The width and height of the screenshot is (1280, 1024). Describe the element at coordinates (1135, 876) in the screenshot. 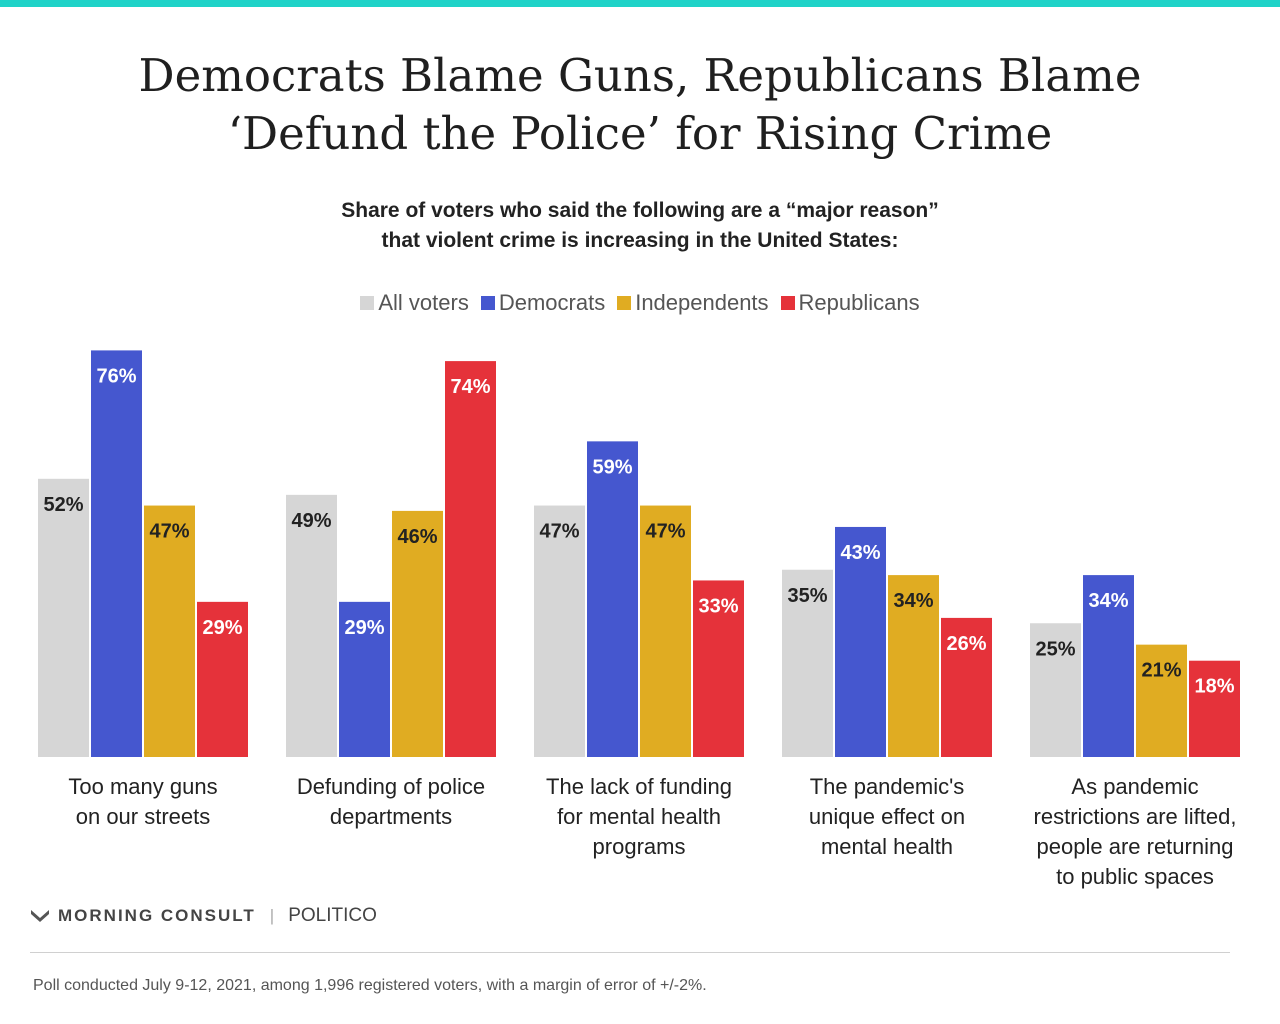

I see `category-label-4-line-3: to public spaces` at that location.